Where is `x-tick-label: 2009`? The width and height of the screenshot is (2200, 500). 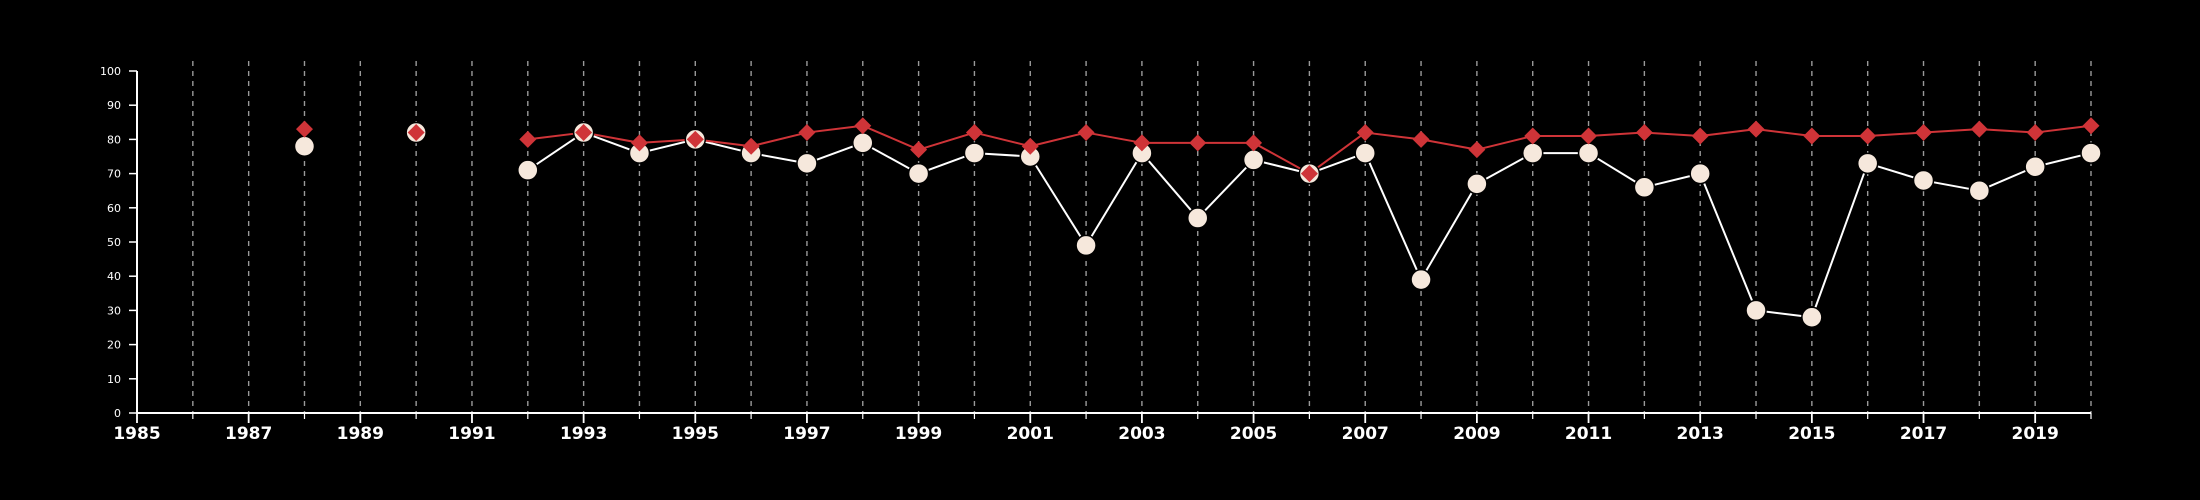 x-tick-label: 2009 is located at coordinates (1476, 434).